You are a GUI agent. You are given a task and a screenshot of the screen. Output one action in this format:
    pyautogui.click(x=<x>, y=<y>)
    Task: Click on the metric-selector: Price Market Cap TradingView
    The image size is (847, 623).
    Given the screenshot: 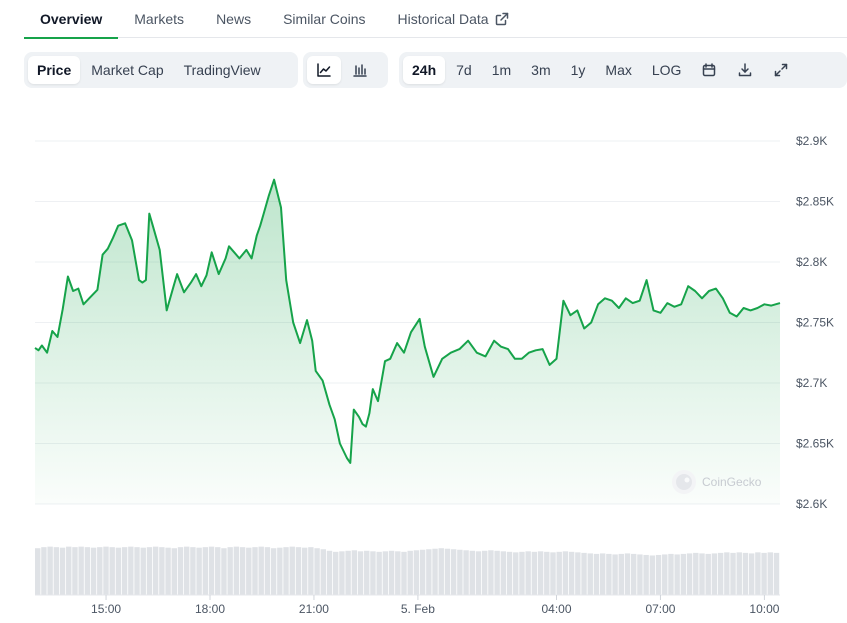 What is the action you would take?
    pyautogui.click(x=161, y=70)
    